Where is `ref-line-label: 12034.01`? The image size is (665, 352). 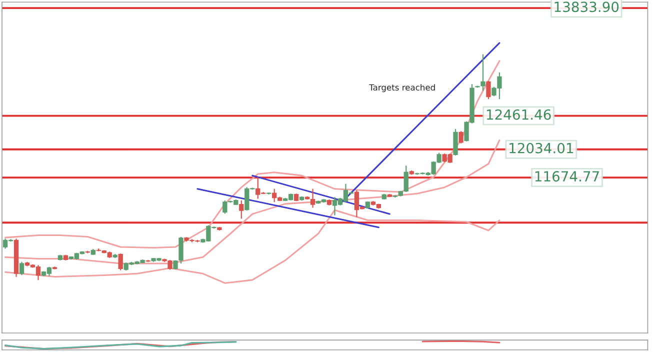
ref-line-label: 12034.01 is located at coordinates (542, 148).